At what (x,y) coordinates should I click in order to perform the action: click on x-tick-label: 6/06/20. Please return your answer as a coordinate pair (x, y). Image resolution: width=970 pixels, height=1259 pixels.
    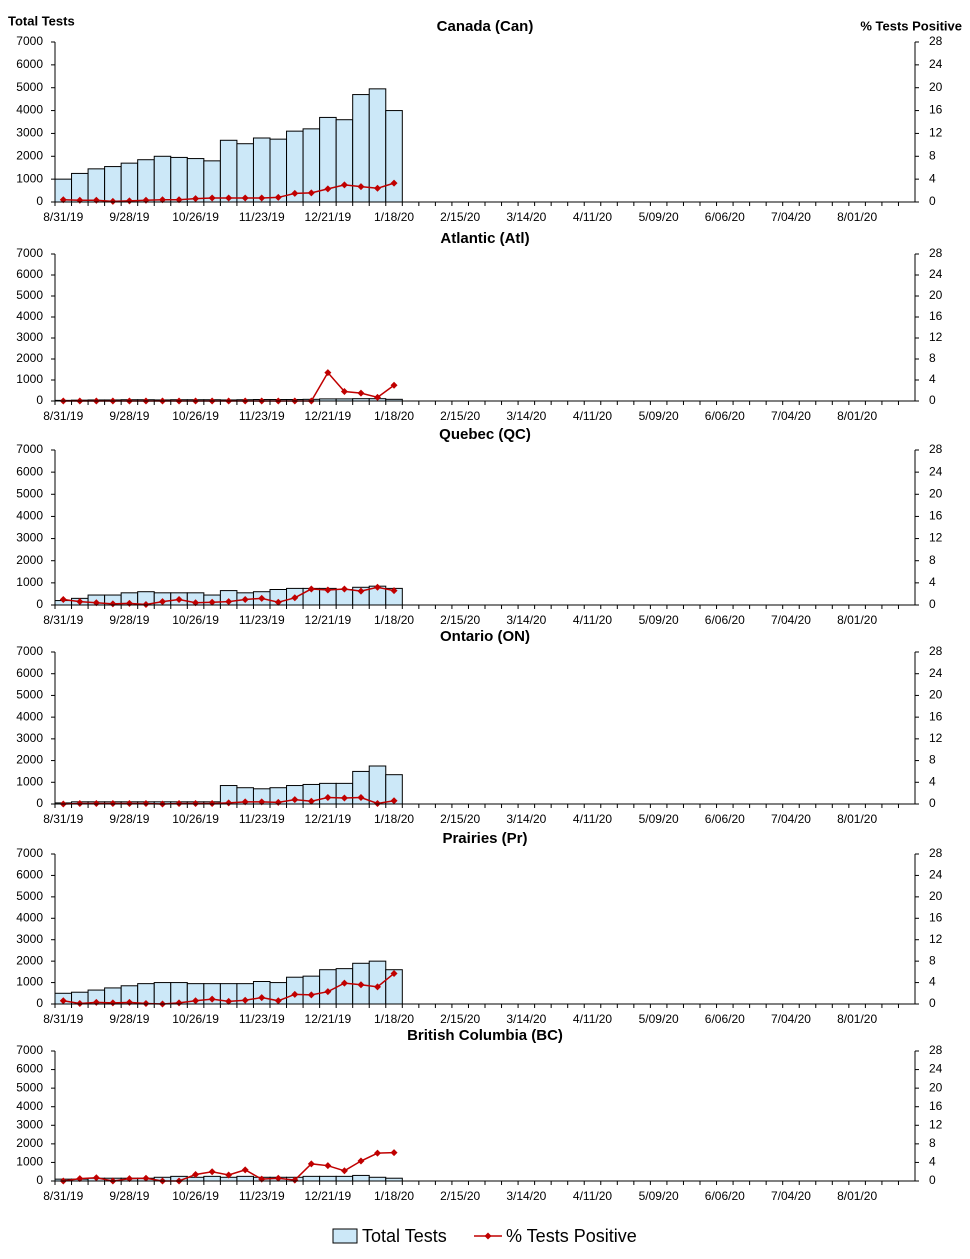
    Looking at the image, I should click on (725, 416).